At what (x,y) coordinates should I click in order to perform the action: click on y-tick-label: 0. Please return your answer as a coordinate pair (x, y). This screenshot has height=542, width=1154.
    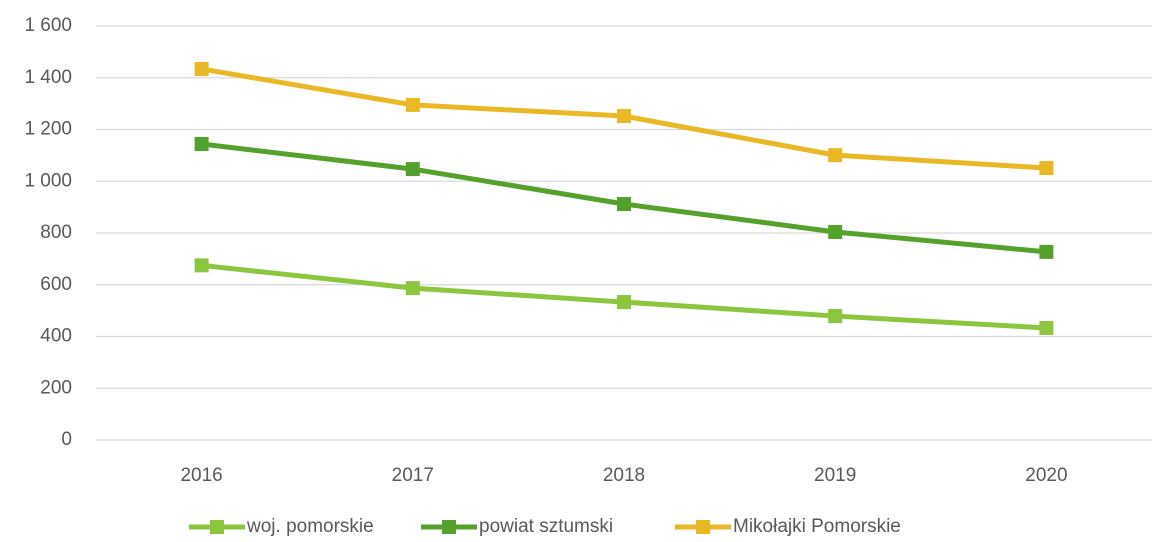
    Looking at the image, I should click on (66, 439).